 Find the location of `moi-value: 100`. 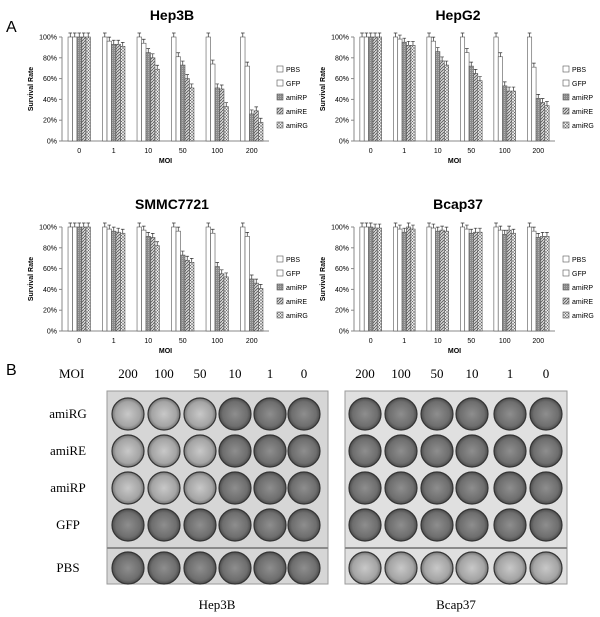

moi-value: 100 is located at coordinates (401, 373).